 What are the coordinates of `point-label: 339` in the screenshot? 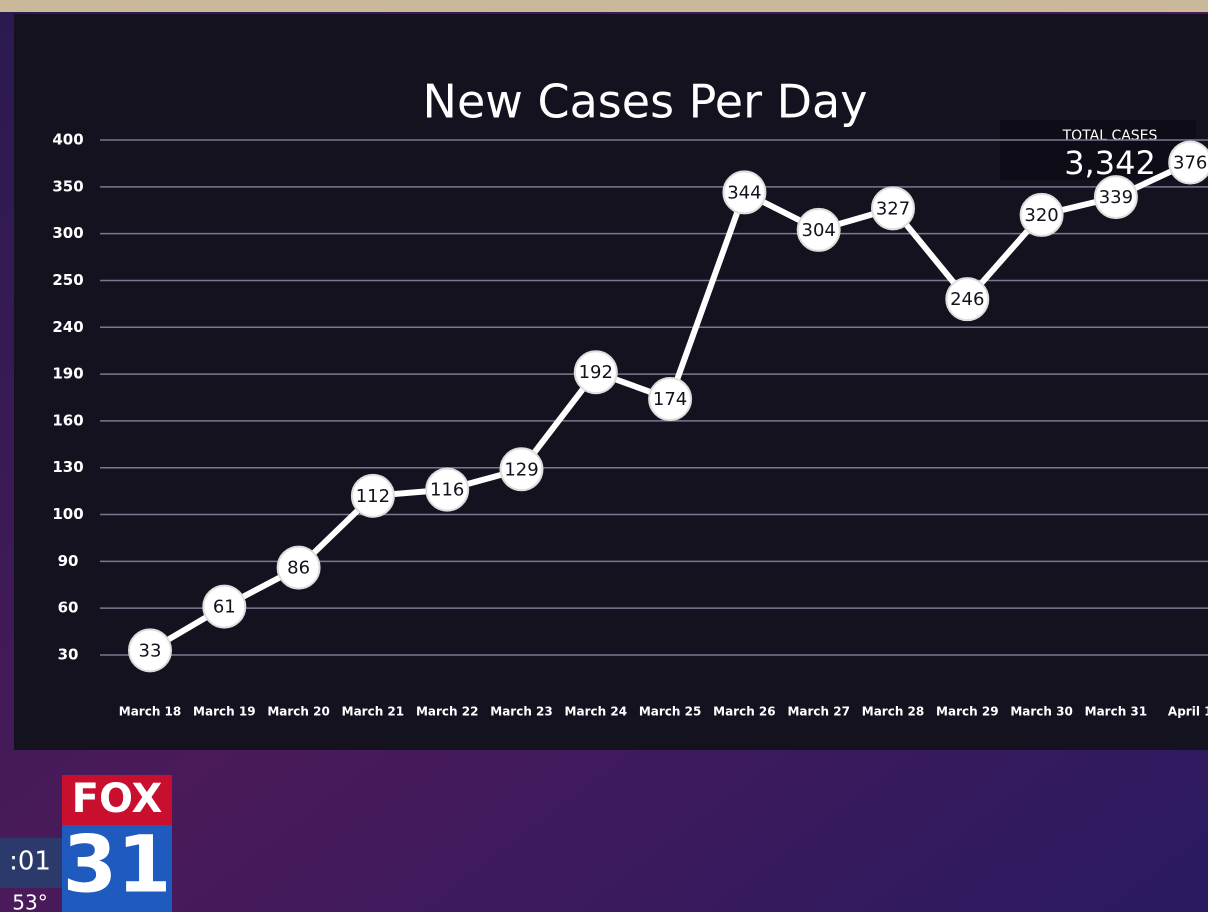 It's located at (1116, 197).